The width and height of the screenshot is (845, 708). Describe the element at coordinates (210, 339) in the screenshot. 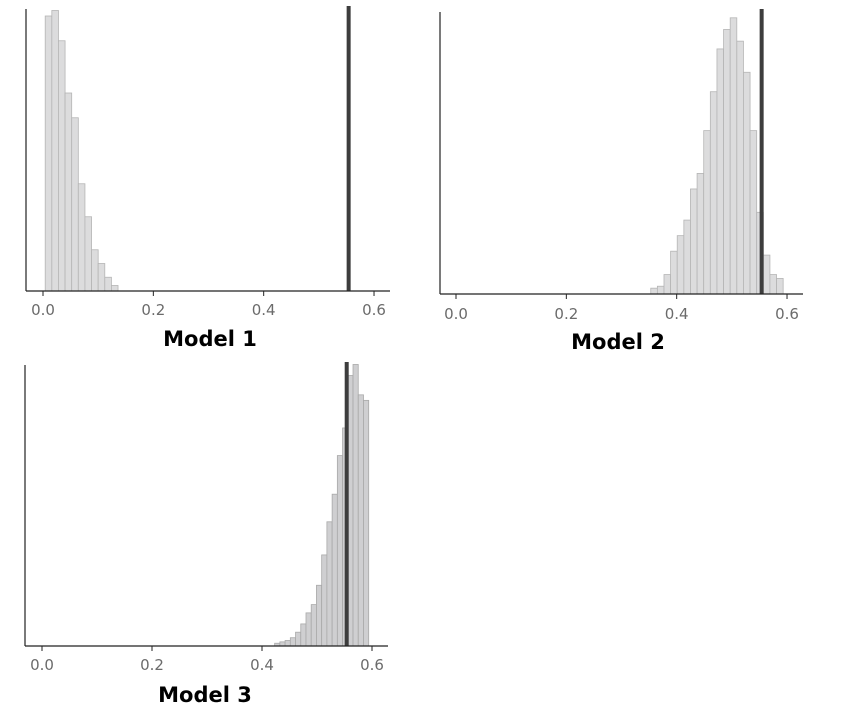

I see `panel-title: Model 1` at that location.